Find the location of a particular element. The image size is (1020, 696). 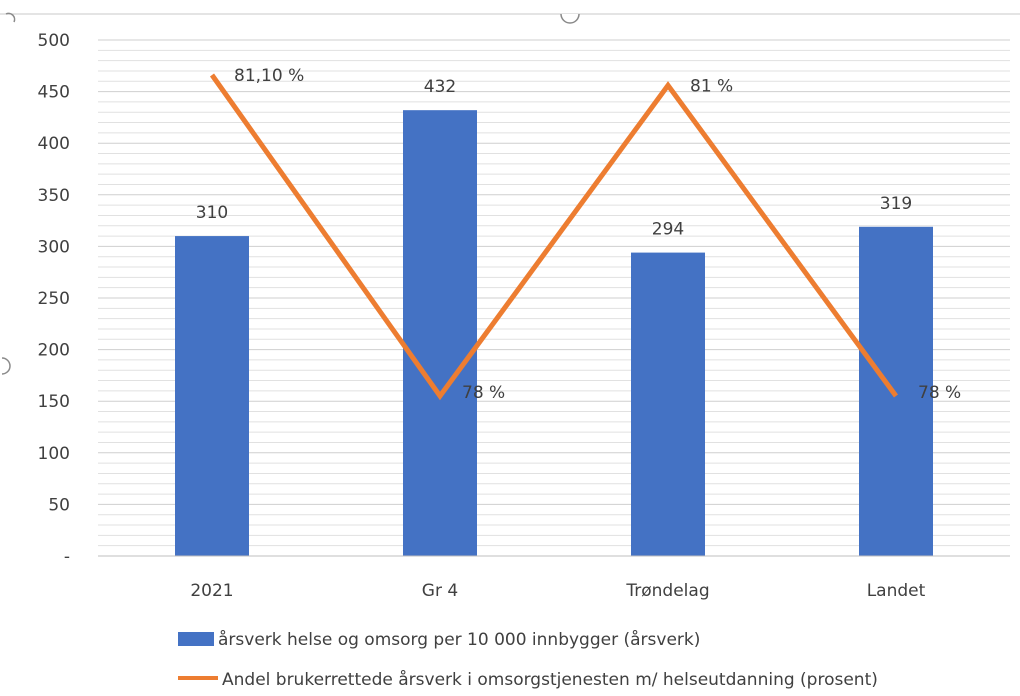

y-tick-label: 200 is located at coordinates (54, 351).